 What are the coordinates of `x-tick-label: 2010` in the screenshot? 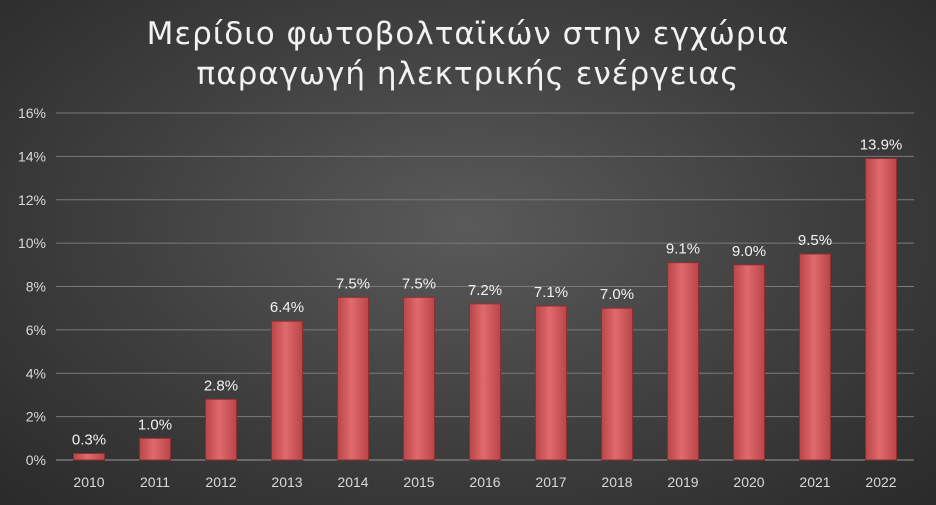 It's located at (88, 482).